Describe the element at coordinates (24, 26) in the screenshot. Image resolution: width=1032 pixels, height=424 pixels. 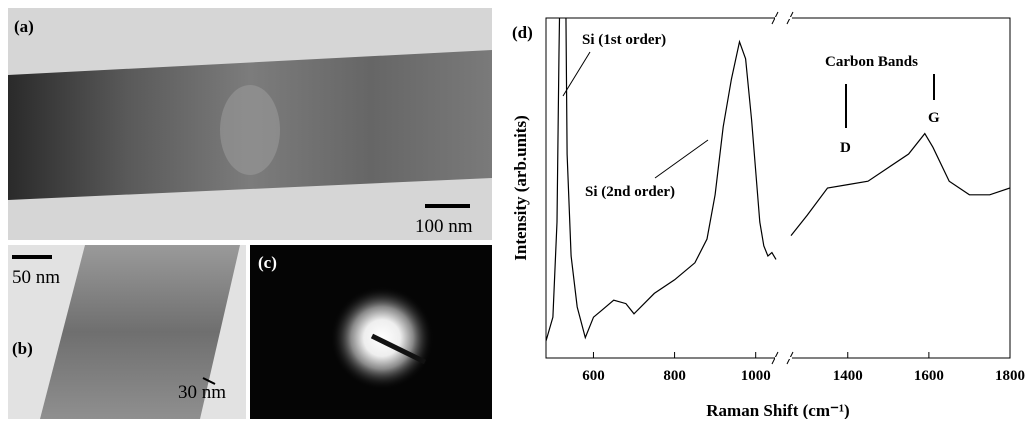
I see `panel-label: (a)` at that location.